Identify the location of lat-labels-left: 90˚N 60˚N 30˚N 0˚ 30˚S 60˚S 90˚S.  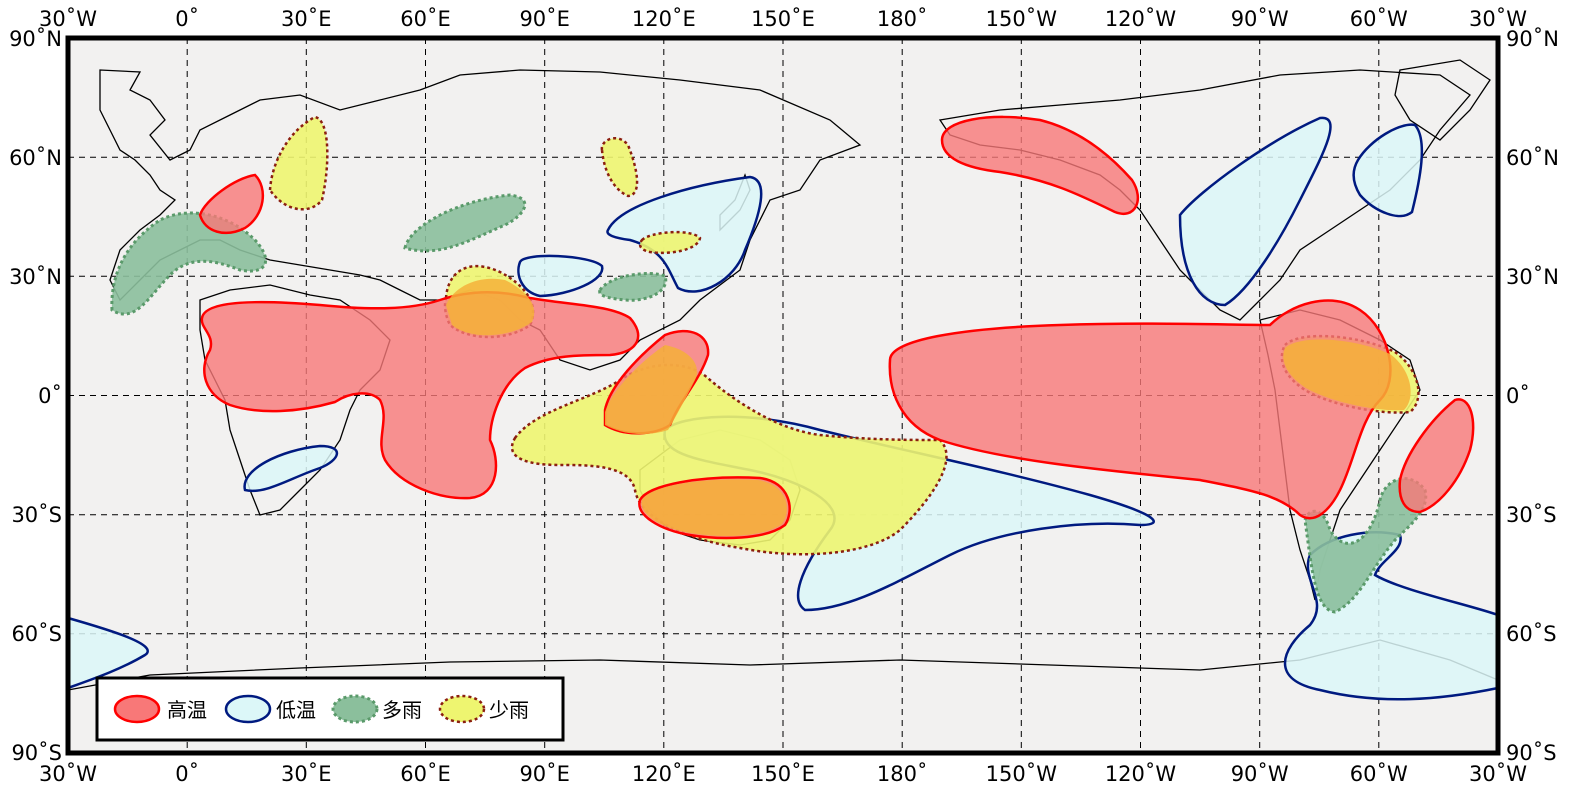
(35, 396).